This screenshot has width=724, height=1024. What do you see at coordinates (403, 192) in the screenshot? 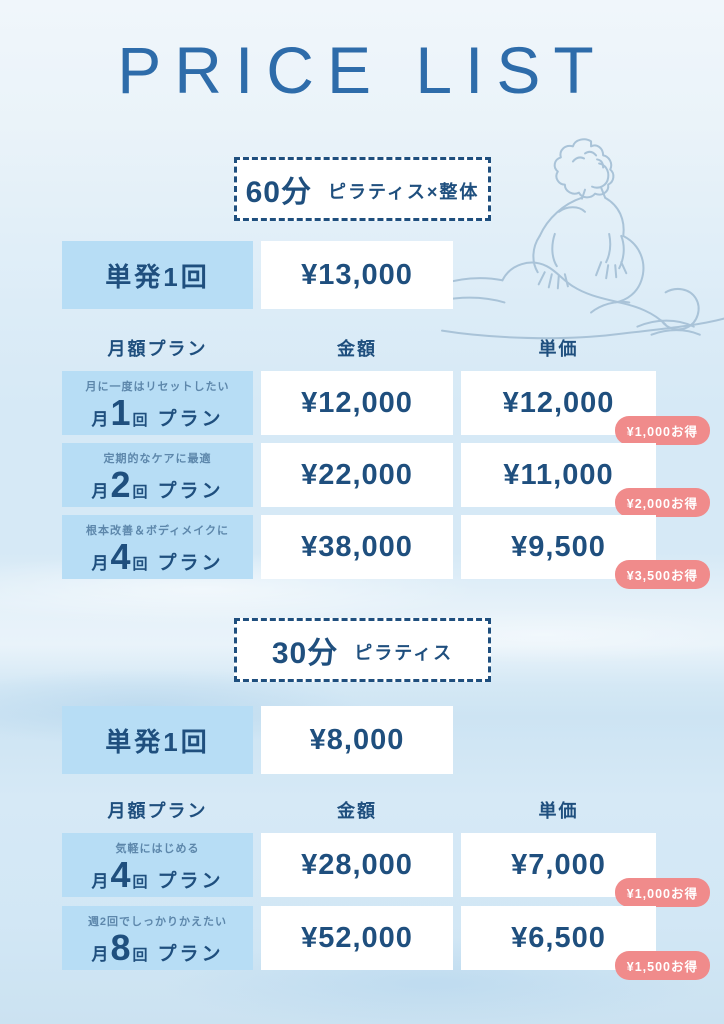
I see `service-label: ピラティス×整体` at bounding box center [403, 192].